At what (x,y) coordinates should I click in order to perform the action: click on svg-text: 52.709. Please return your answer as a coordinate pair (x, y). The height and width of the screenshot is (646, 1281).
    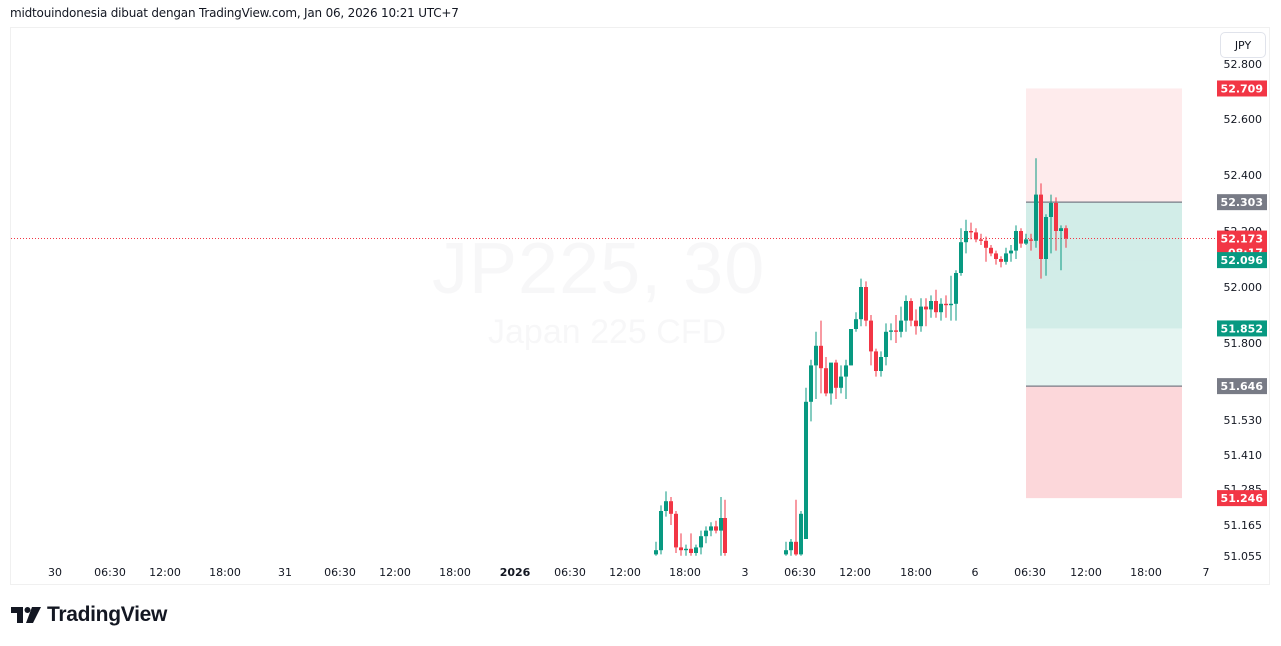
    Looking at the image, I should click on (1242, 88).